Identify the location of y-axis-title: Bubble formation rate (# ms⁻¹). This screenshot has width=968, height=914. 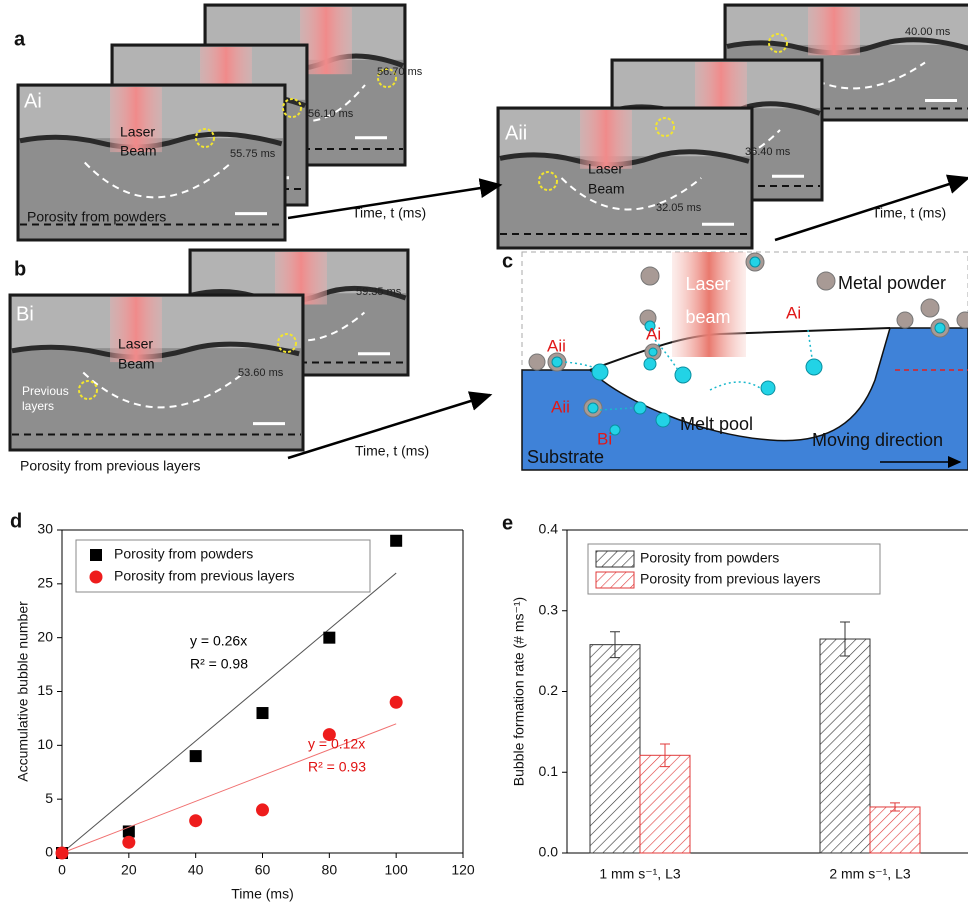
(519, 691).